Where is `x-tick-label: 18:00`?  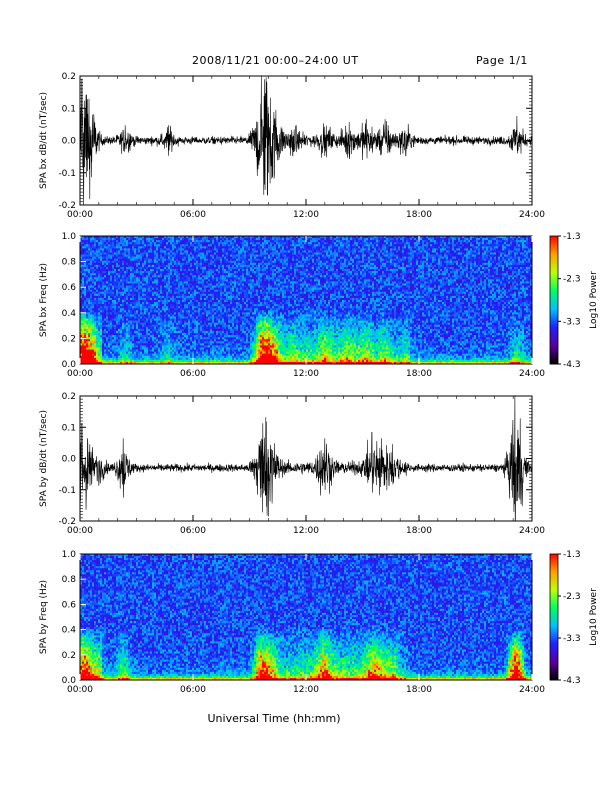
x-tick-label: 18:00 is located at coordinates (419, 215).